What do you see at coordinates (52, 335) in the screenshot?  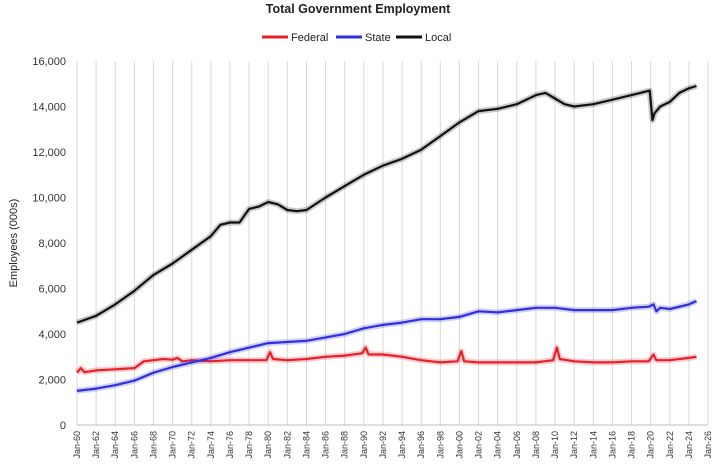 I see `y-tick-label: 4,000` at bounding box center [52, 335].